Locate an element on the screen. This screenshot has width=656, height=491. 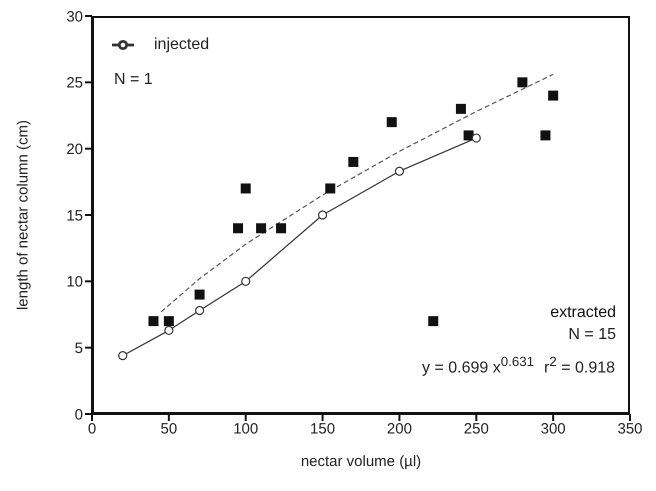
text: extracted is located at coordinates (583, 313).